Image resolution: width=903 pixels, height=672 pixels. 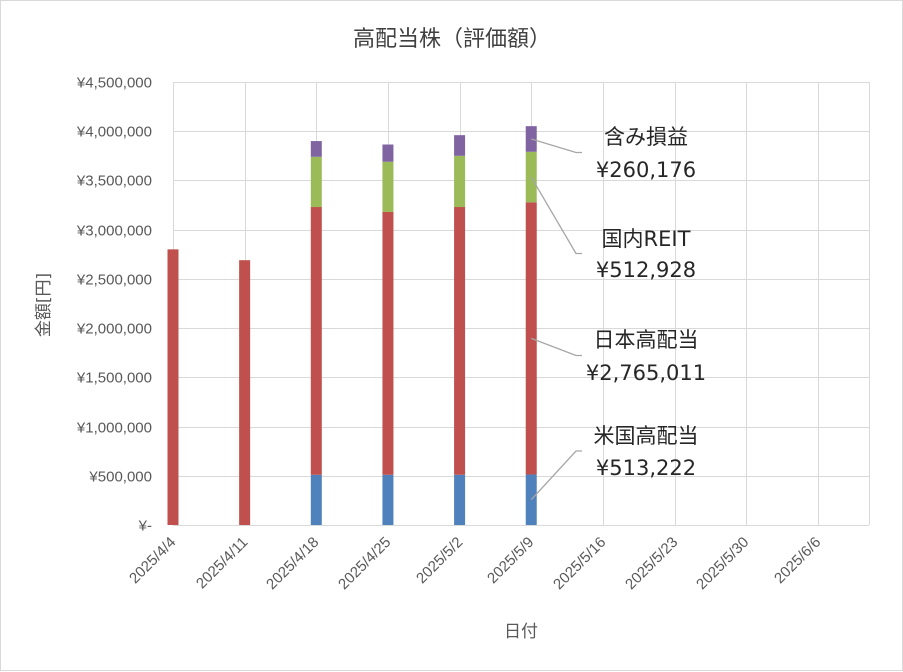 What do you see at coordinates (114, 231) in the screenshot?
I see `y-tick-label: ¥3,000,000` at bounding box center [114, 231].